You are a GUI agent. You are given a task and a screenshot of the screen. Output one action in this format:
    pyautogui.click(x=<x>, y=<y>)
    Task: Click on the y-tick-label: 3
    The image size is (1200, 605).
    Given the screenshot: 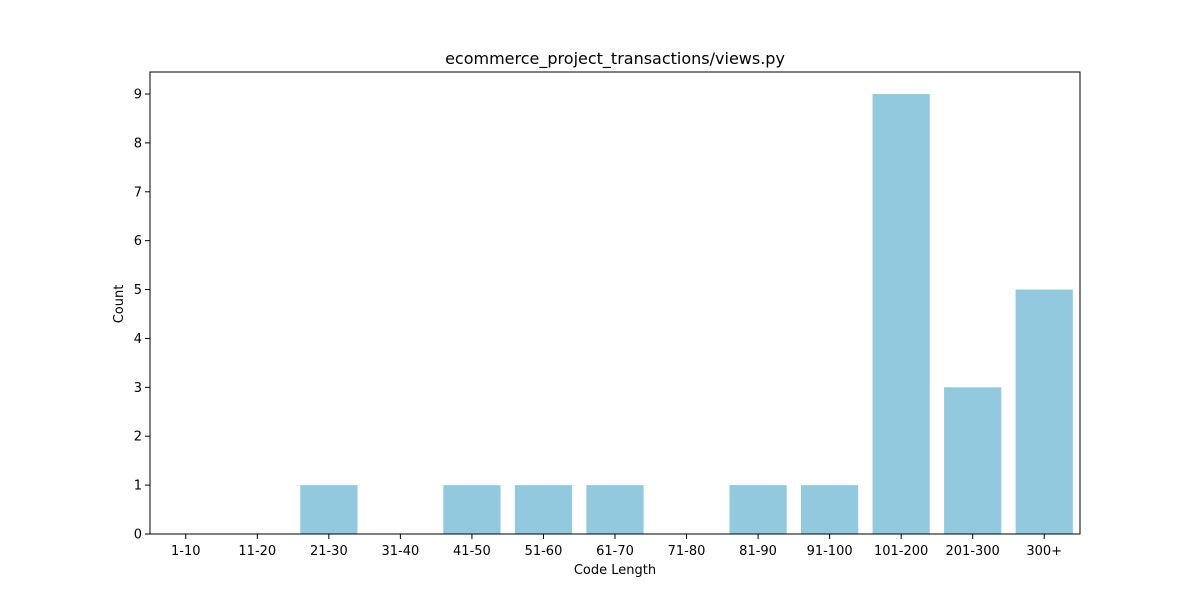 What is the action you would take?
    pyautogui.click(x=138, y=388)
    